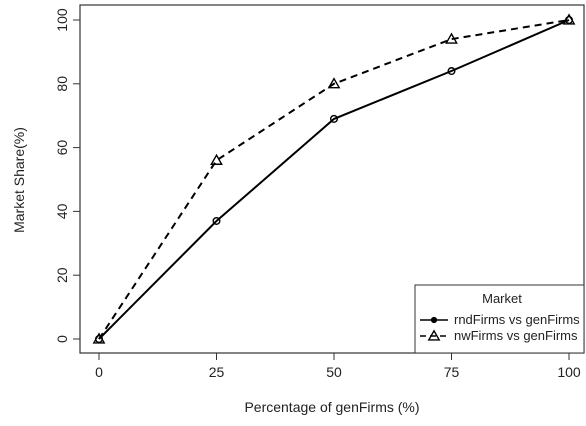 Image resolution: width=586 pixels, height=426 pixels. Describe the element at coordinates (334, 372) in the screenshot. I see `x-tick-label: 50` at that location.